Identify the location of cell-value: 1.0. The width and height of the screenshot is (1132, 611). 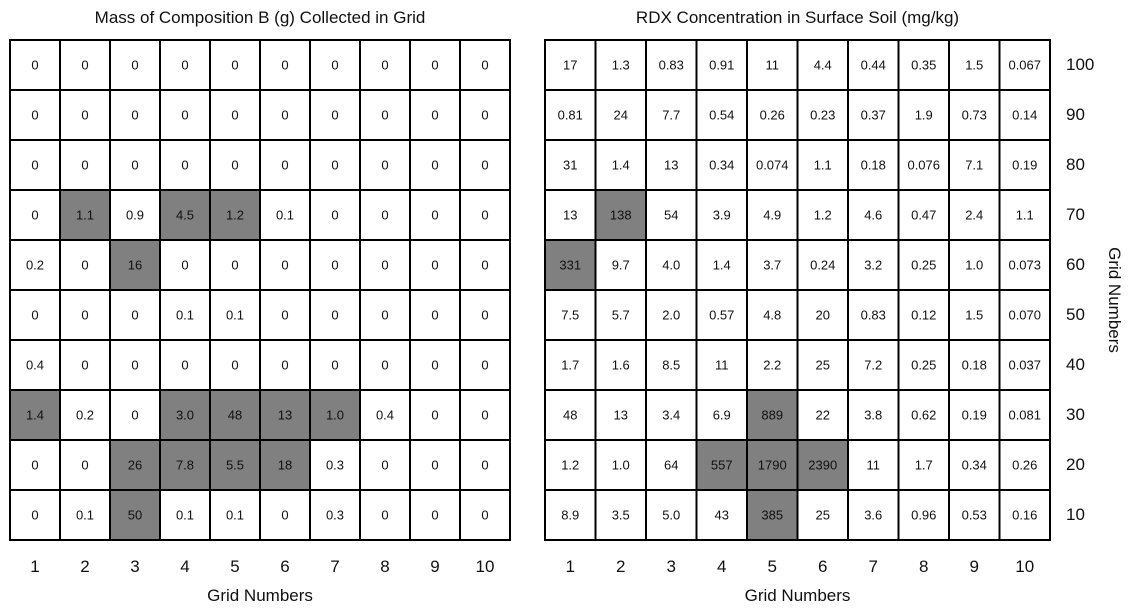
(621, 465).